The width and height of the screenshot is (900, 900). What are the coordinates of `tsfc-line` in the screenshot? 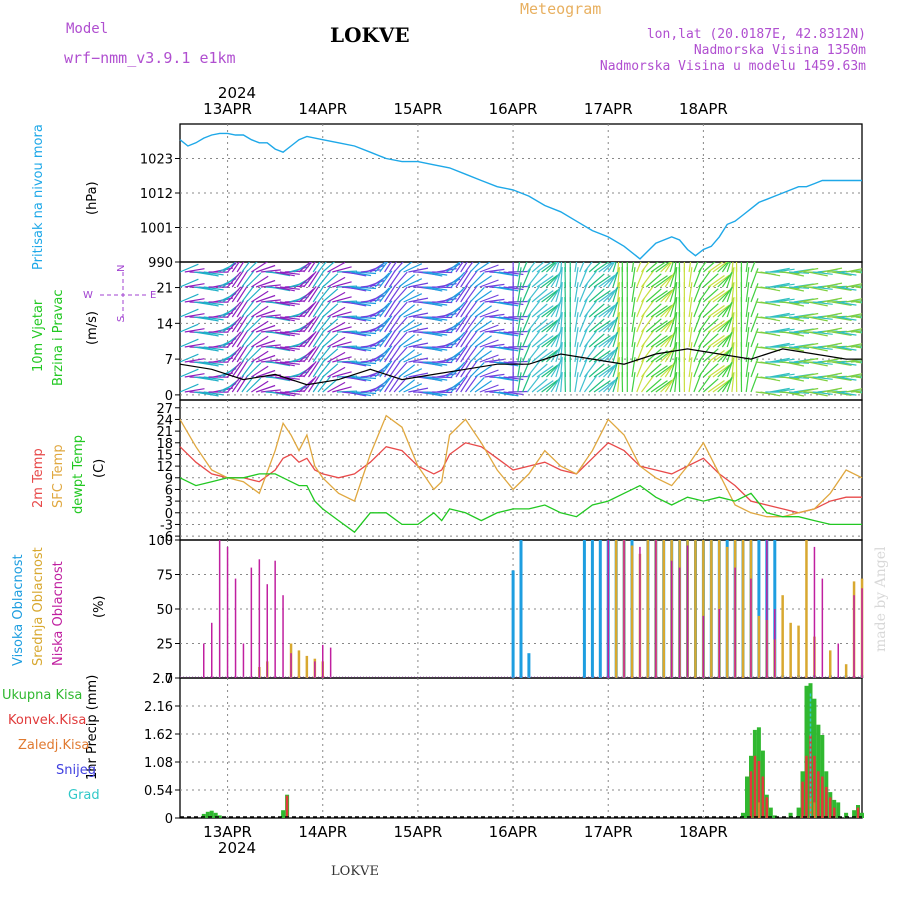 It's located at (521, 466).